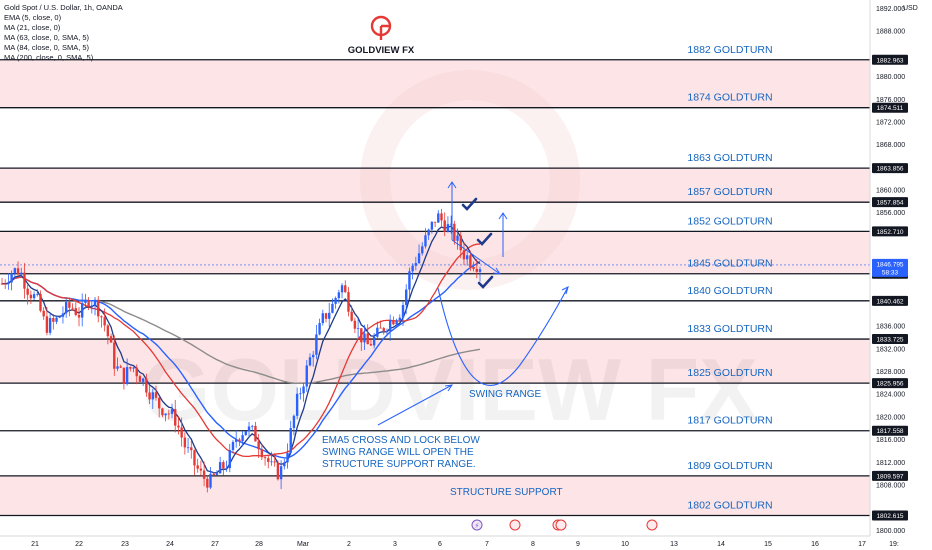 The image size is (932, 550). Describe the element at coordinates (729, 221) in the screenshot. I see `level-label-4: 1852 GOLDTURN` at that location.